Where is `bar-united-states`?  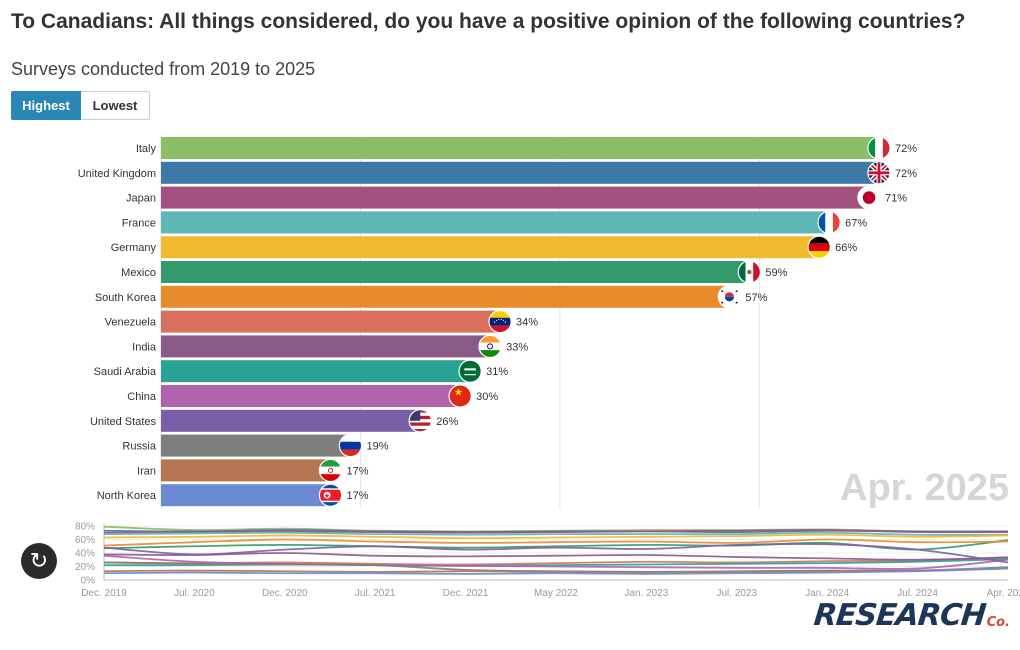 bar-united-states is located at coordinates (291, 420).